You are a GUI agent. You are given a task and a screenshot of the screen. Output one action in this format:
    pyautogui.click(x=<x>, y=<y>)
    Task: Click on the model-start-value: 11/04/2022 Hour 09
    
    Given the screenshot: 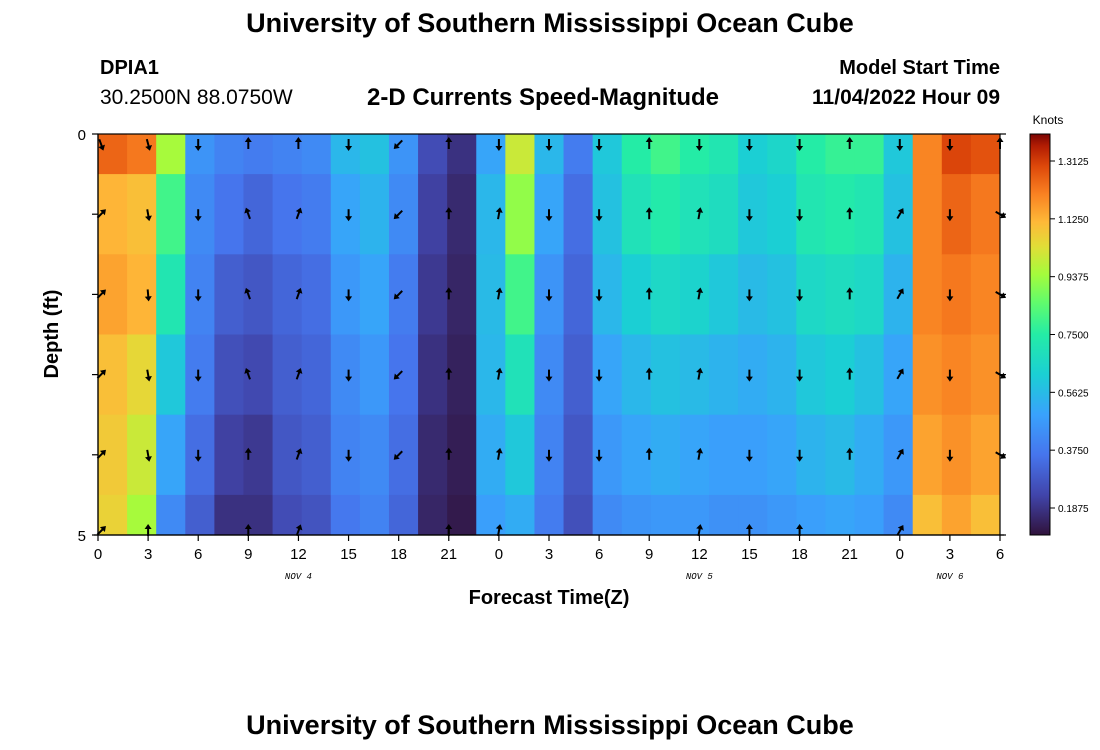 What is the action you would take?
    pyautogui.click(x=906, y=97)
    